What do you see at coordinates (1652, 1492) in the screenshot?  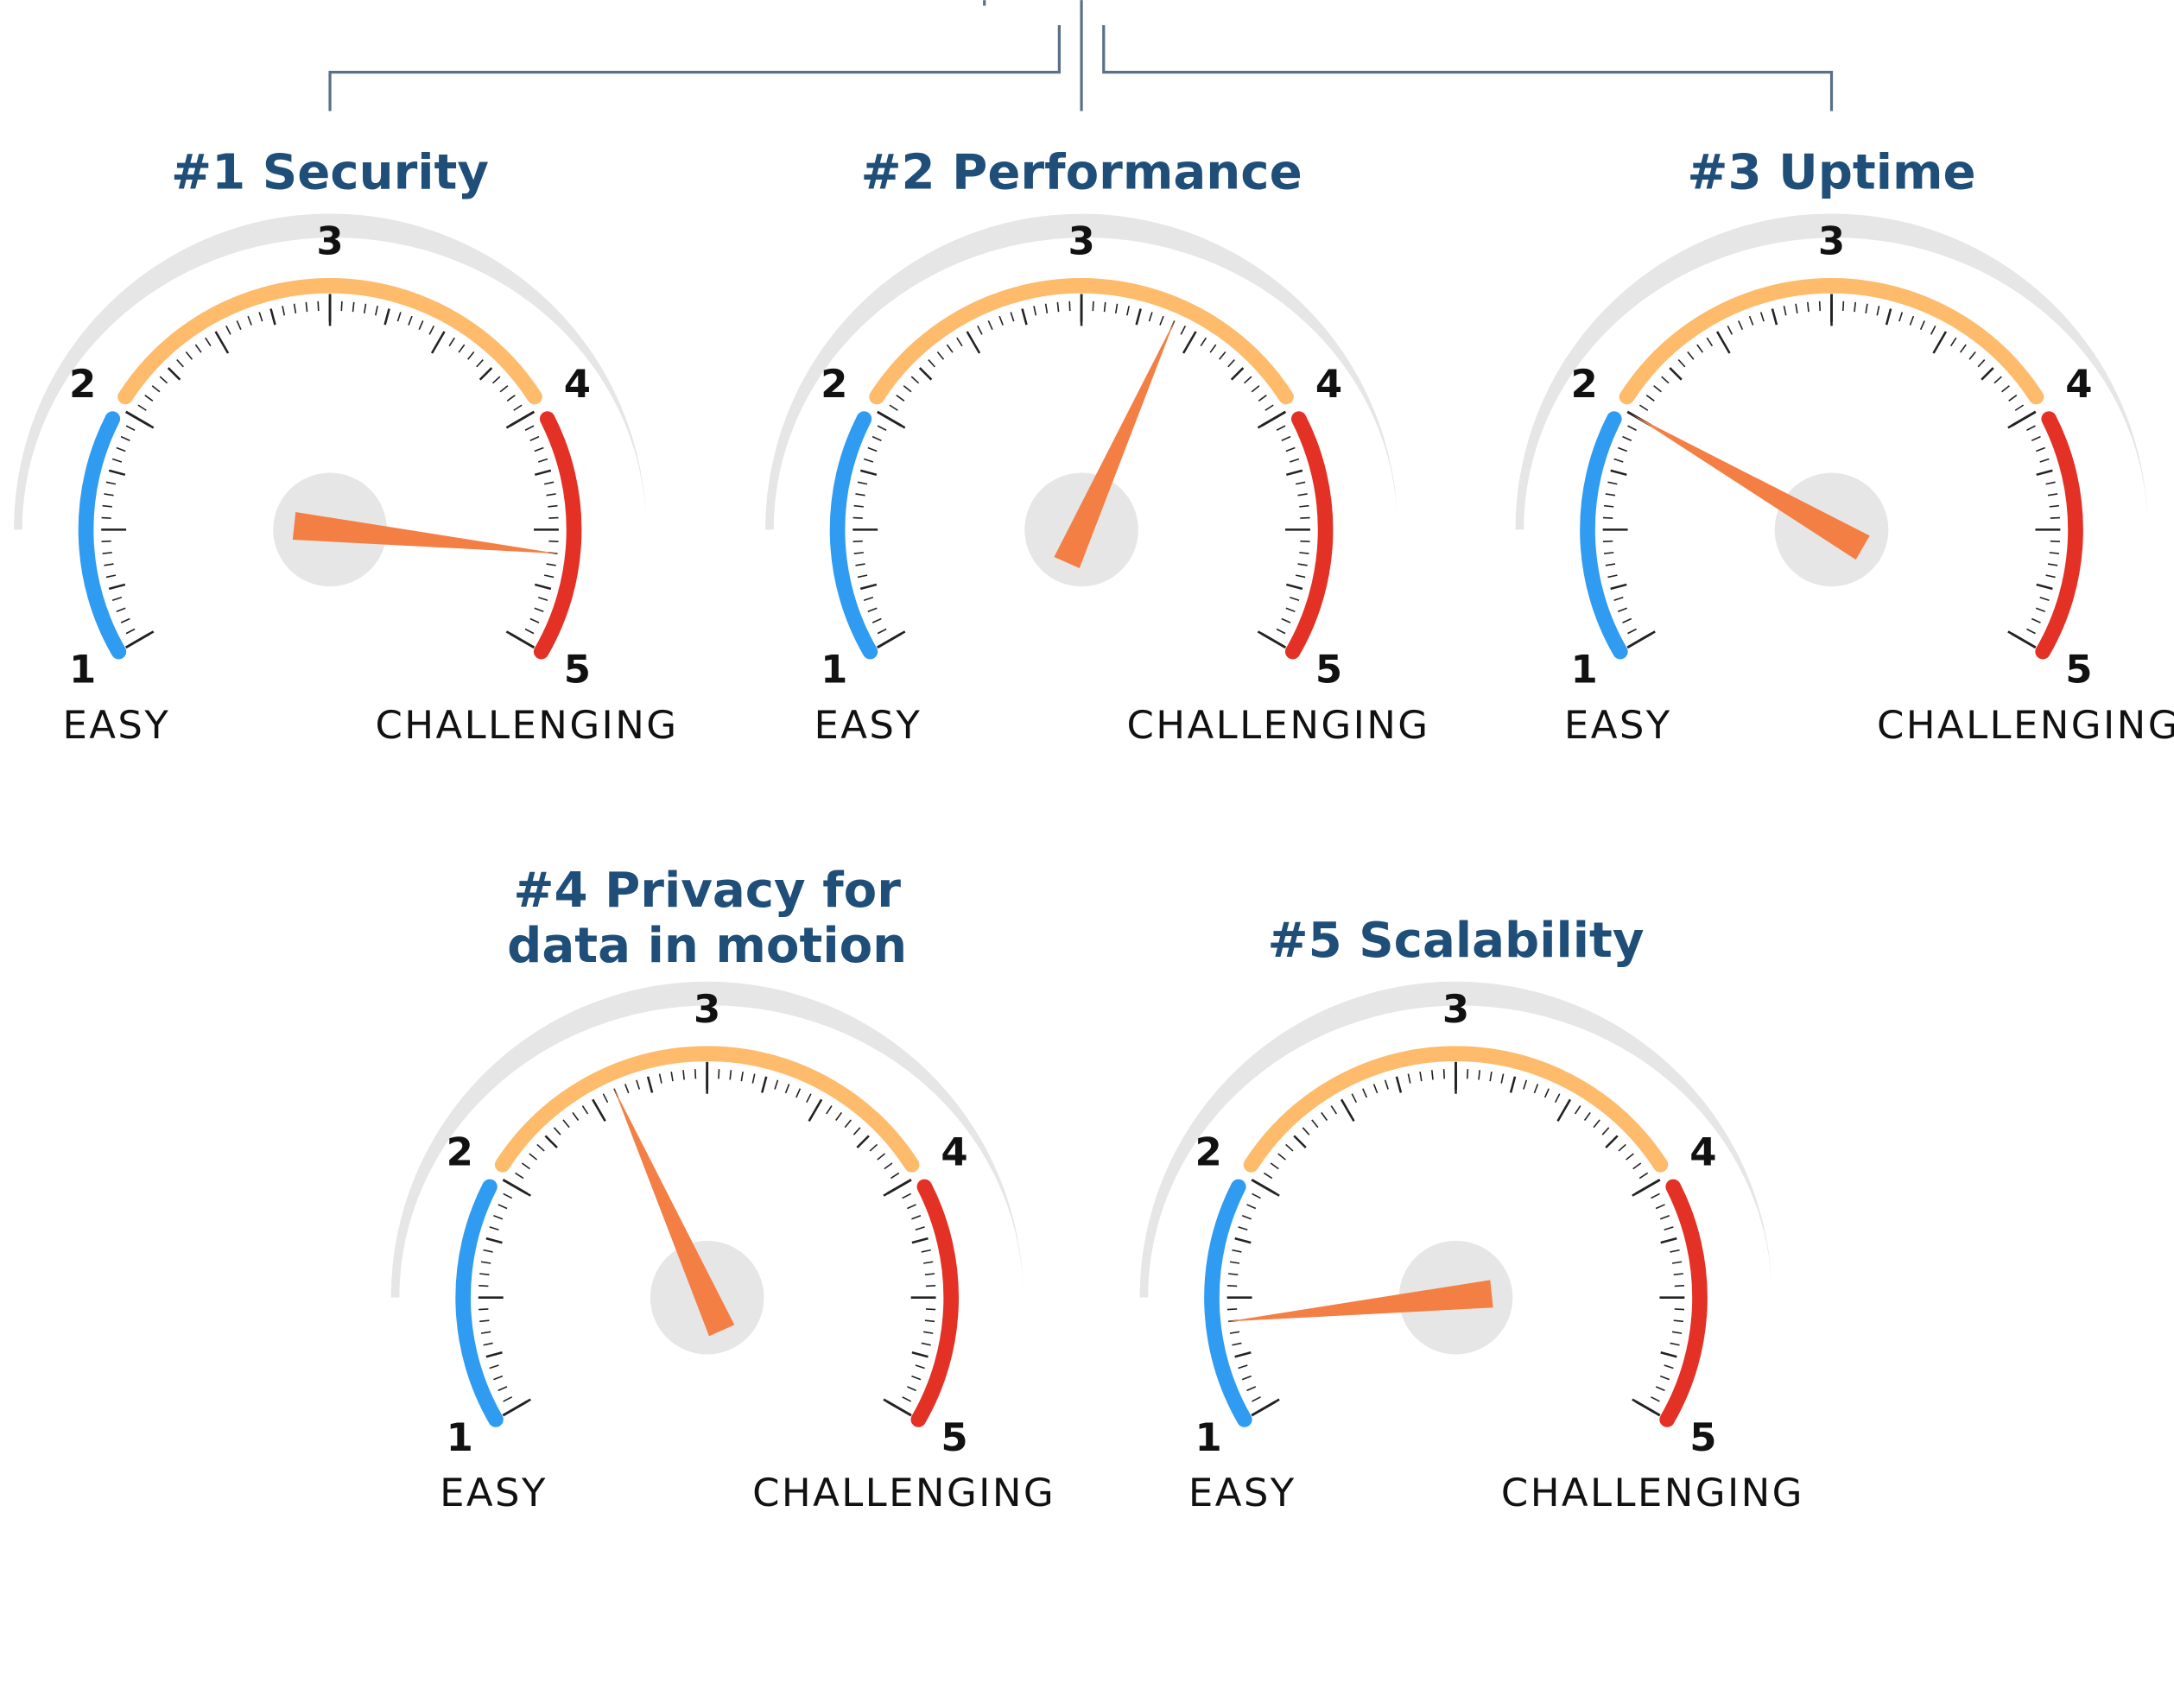 I see `max-label: CHALLENGING` at bounding box center [1652, 1492].